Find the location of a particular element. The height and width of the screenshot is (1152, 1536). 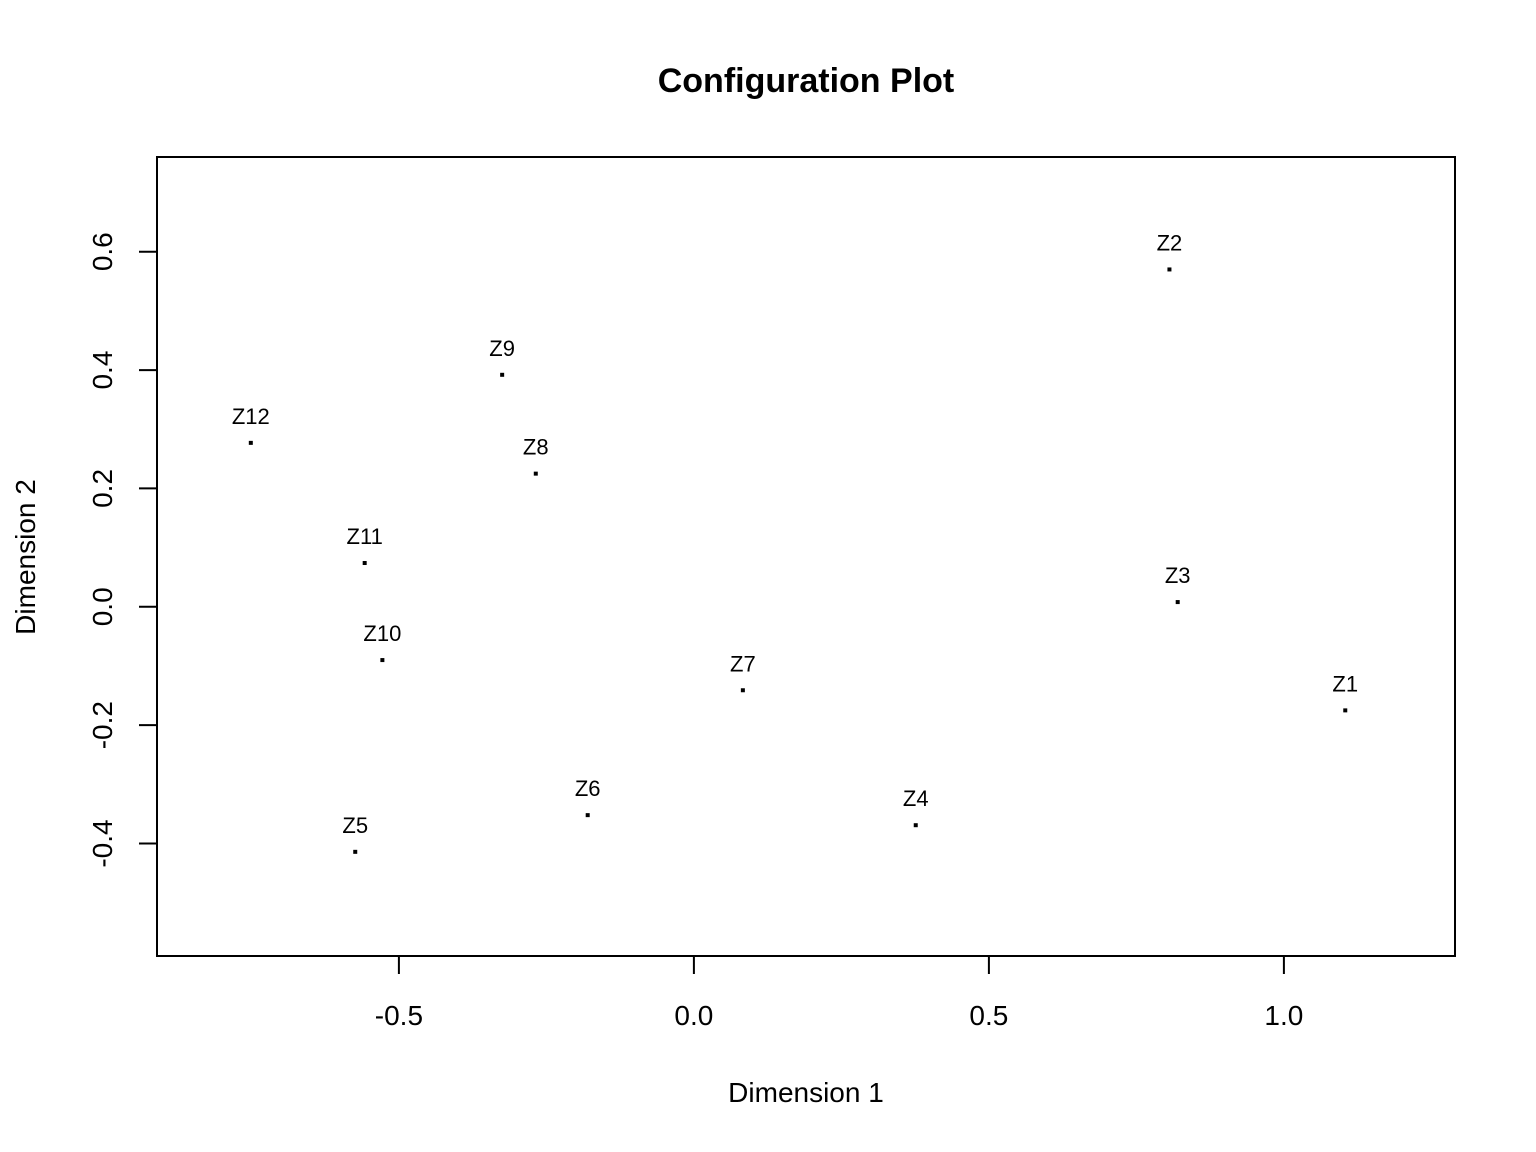

point-label-z11: Z11 is located at coordinates (365, 536).